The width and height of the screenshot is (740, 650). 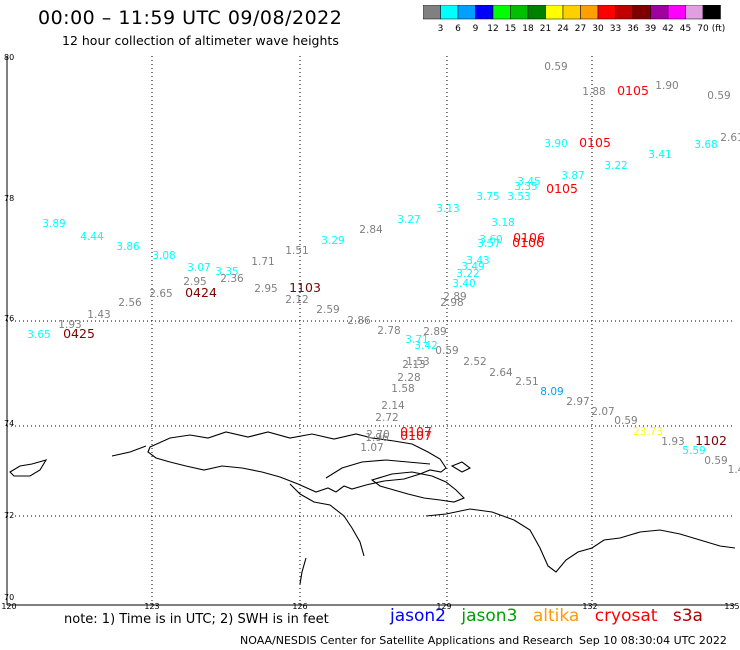 What do you see at coordinates (659, 155) in the screenshot?
I see `wave-height-label: 3.41` at bounding box center [659, 155].